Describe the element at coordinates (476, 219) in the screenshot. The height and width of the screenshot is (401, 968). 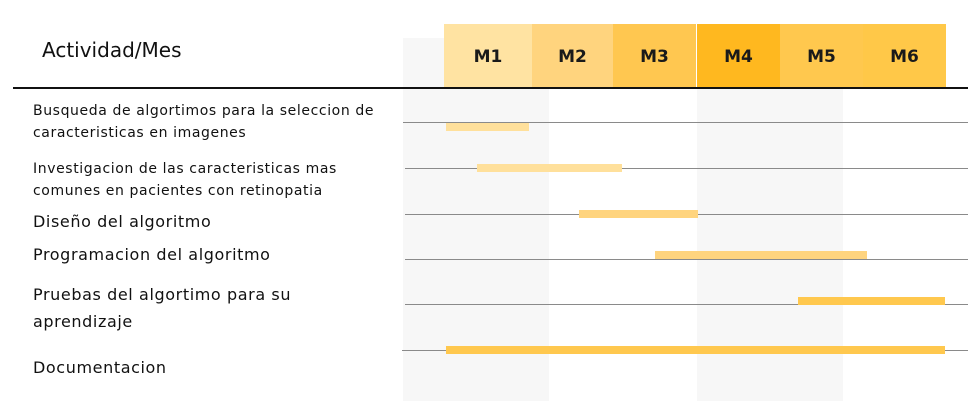
I see `column-shade-m1` at that location.